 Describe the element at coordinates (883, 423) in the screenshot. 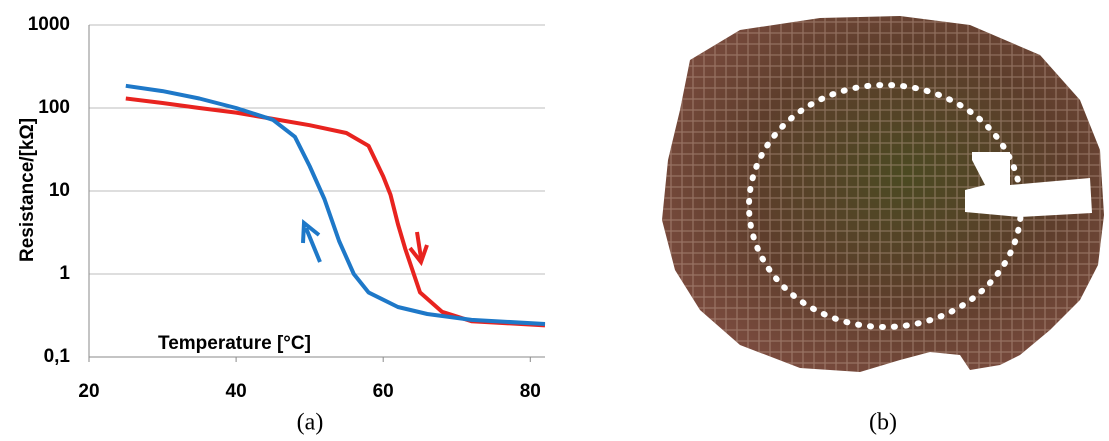

I see `panel-label: (b)` at that location.